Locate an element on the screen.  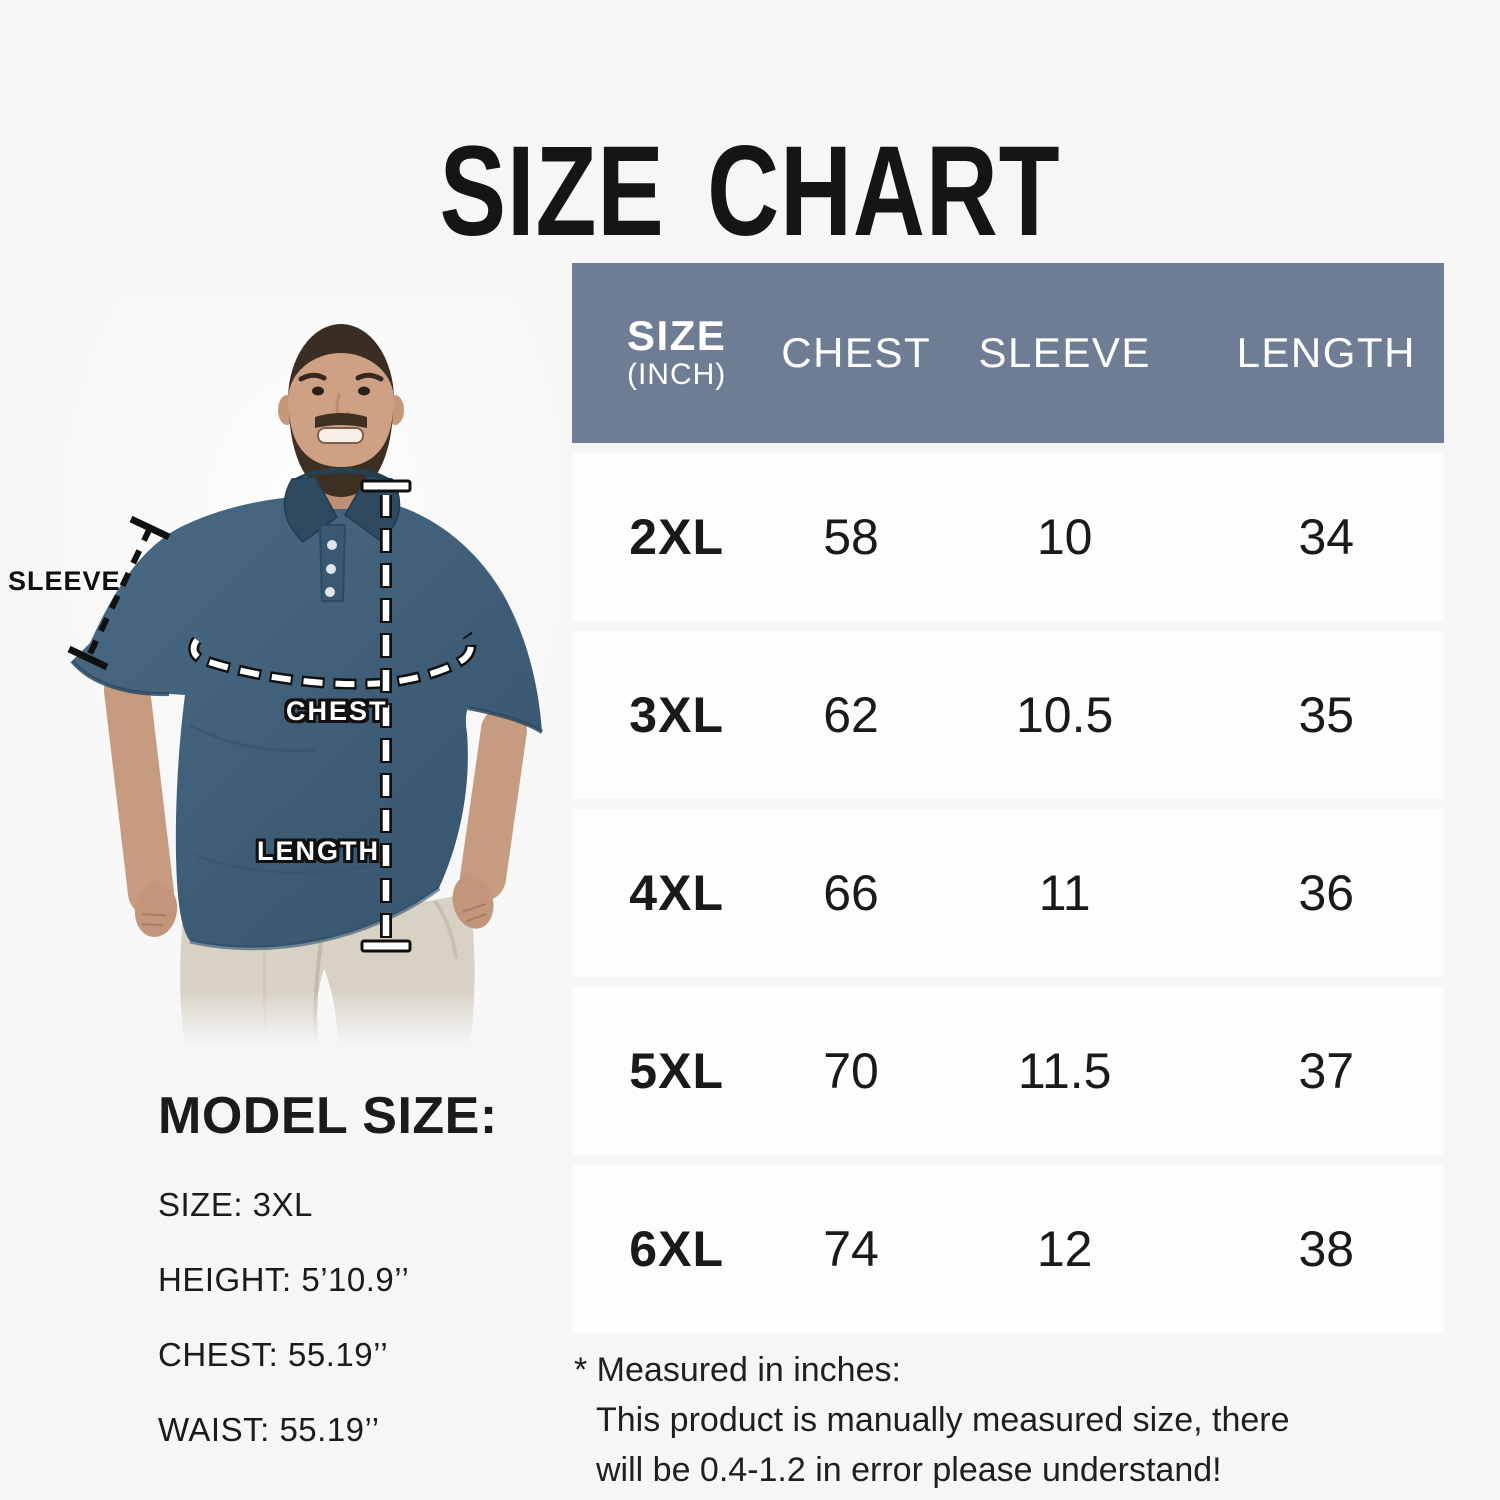
model-size-heading: MODEL SIZE: is located at coordinates (328, 1116).